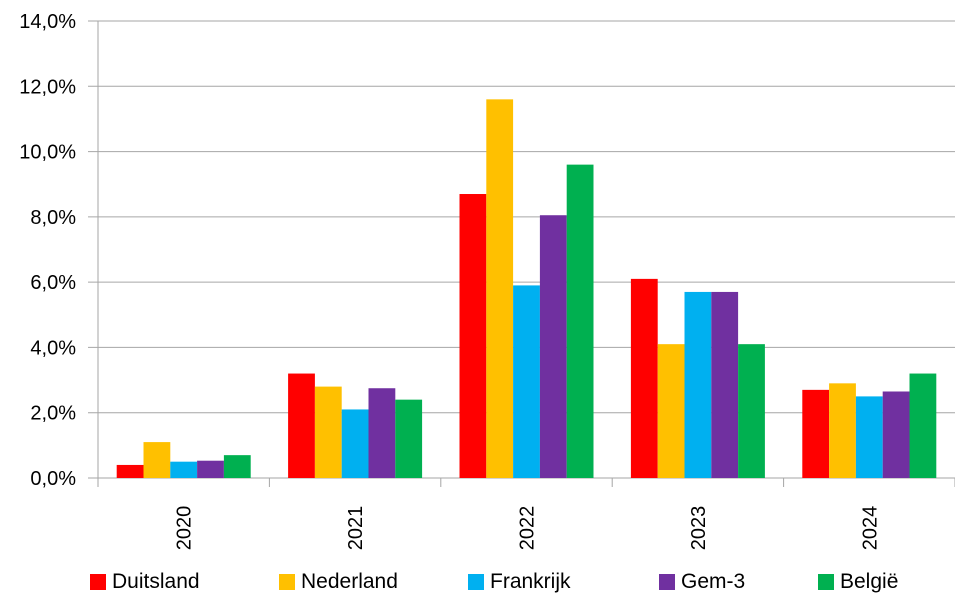 This screenshot has width=955, height=597. Describe the element at coordinates (530, 581) in the screenshot. I see `legend-label: Frankrijk` at that location.